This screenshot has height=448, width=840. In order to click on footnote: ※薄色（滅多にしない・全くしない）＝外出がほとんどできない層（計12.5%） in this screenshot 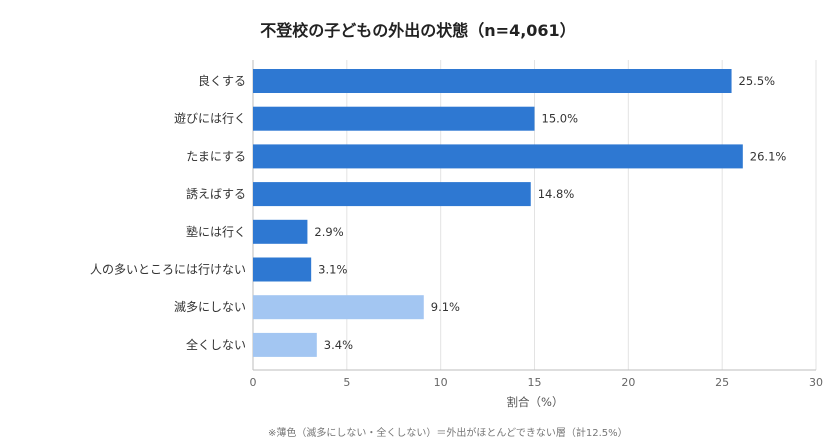, I will do `click(448, 432)`.